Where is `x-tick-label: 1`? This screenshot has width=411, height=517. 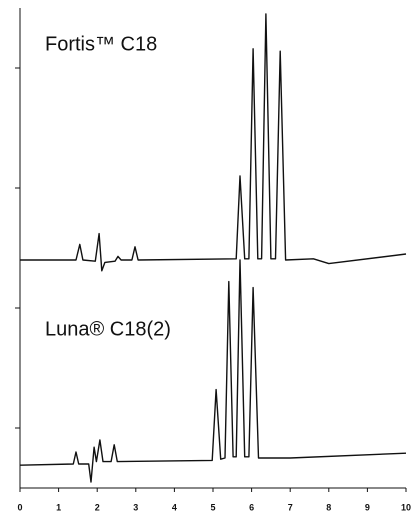 x-tick-label: 1 is located at coordinates (58, 507).